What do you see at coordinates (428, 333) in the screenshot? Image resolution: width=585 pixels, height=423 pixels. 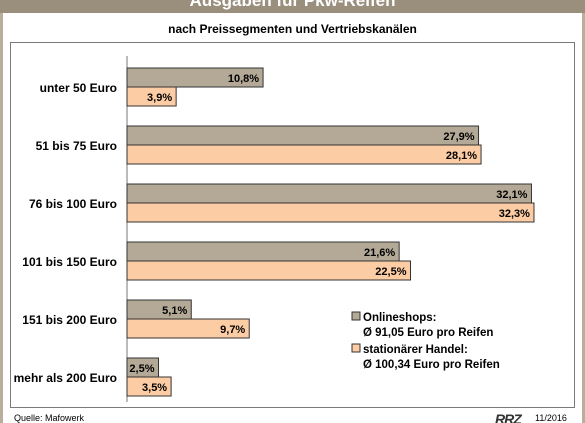 I see `legend-sublabel: Ø 91,05 Euro pro Reifen` at bounding box center [428, 333].